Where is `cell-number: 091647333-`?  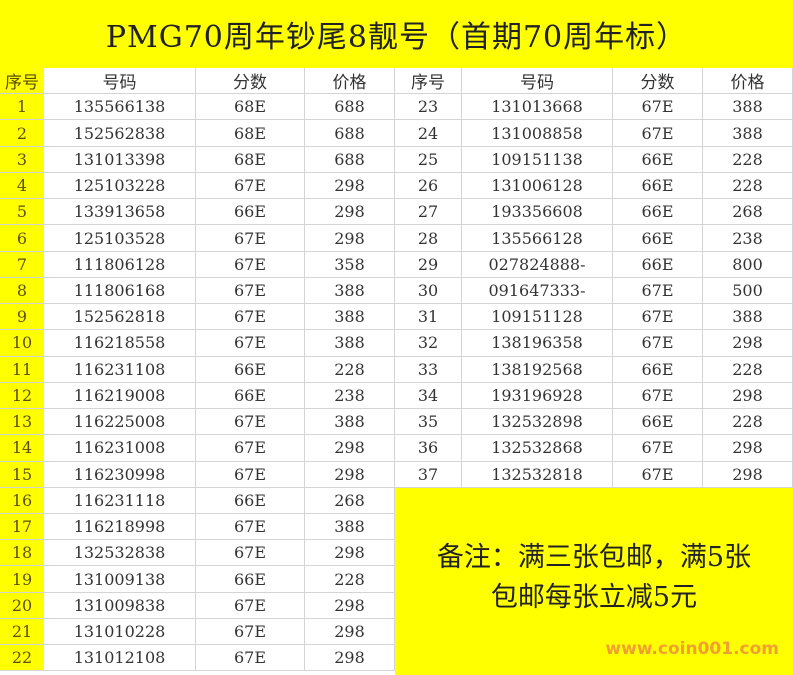 cell-number: 091647333- is located at coordinates (537, 290).